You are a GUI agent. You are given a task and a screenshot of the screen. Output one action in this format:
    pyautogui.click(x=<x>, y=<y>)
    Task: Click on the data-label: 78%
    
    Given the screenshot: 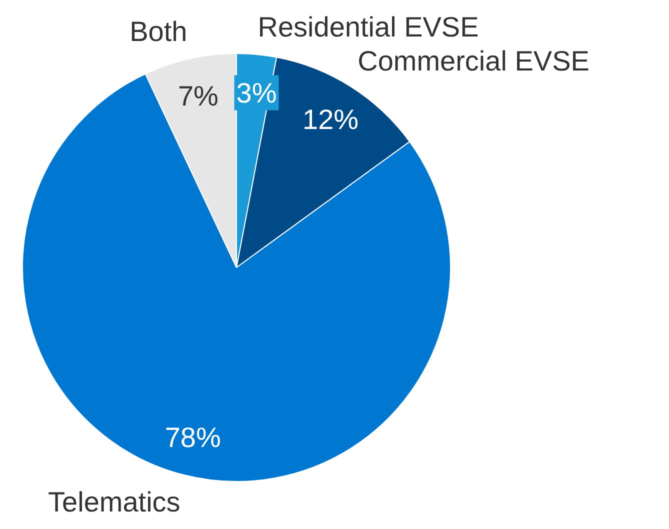 What is the action you would take?
    pyautogui.click(x=192, y=437)
    